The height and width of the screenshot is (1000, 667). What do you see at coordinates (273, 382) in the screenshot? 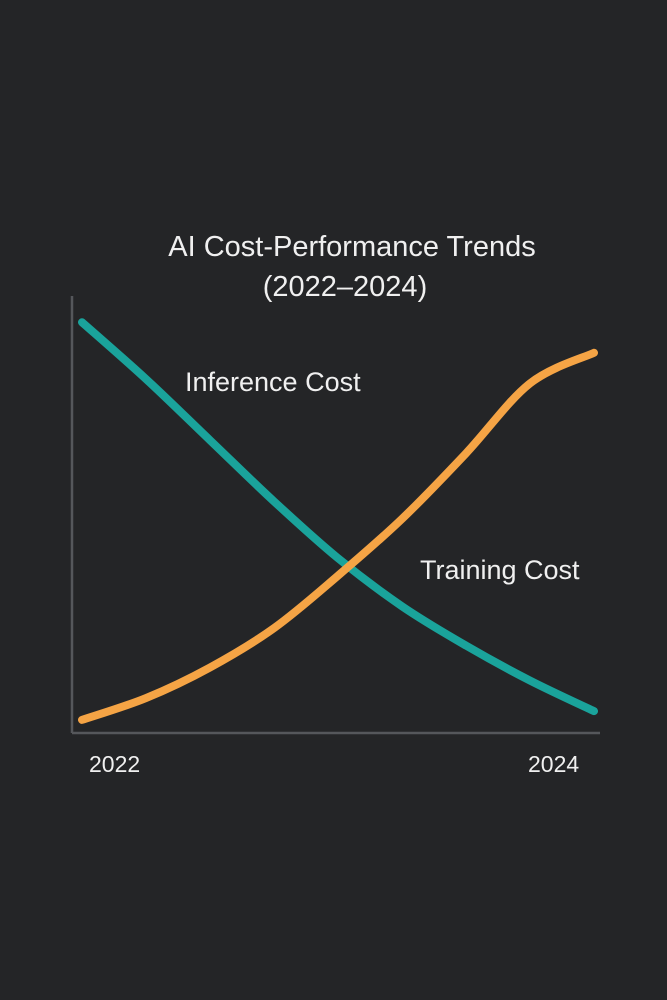
I see `series-label-inference-cost: Inference Cost` at bounding box center [273, 382].